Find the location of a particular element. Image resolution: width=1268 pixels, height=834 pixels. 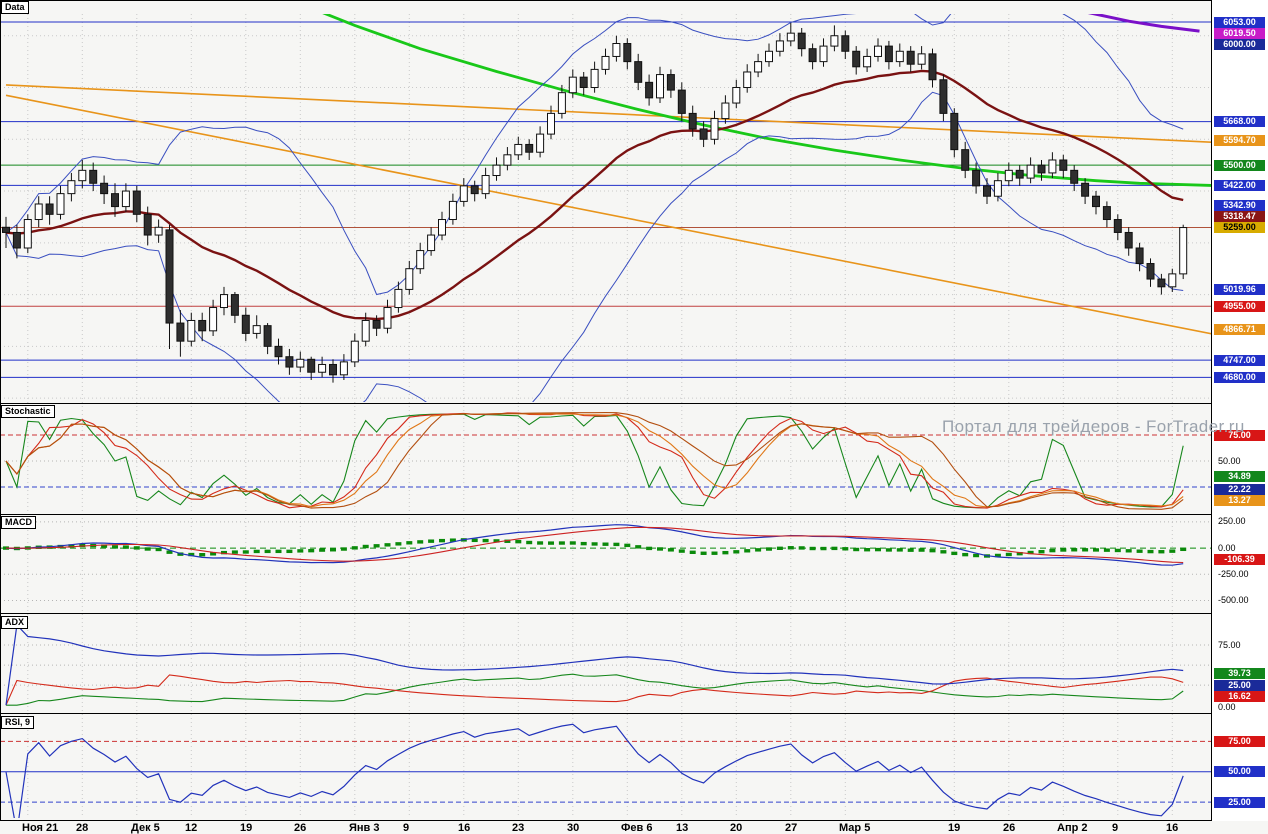

panel-label-data: Data is located at coordinates (15, 7).